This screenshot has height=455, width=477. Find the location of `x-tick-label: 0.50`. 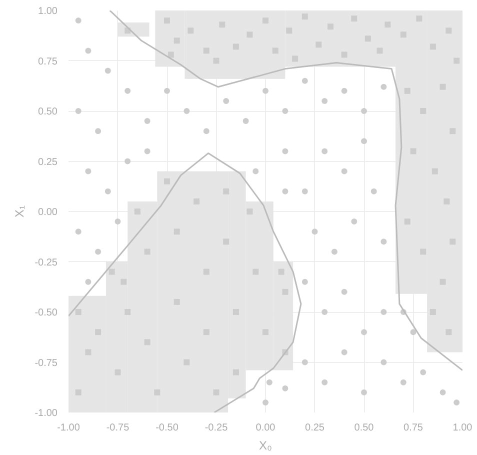

x-tick-label: 0.50 is located at coordinates (364, 428).